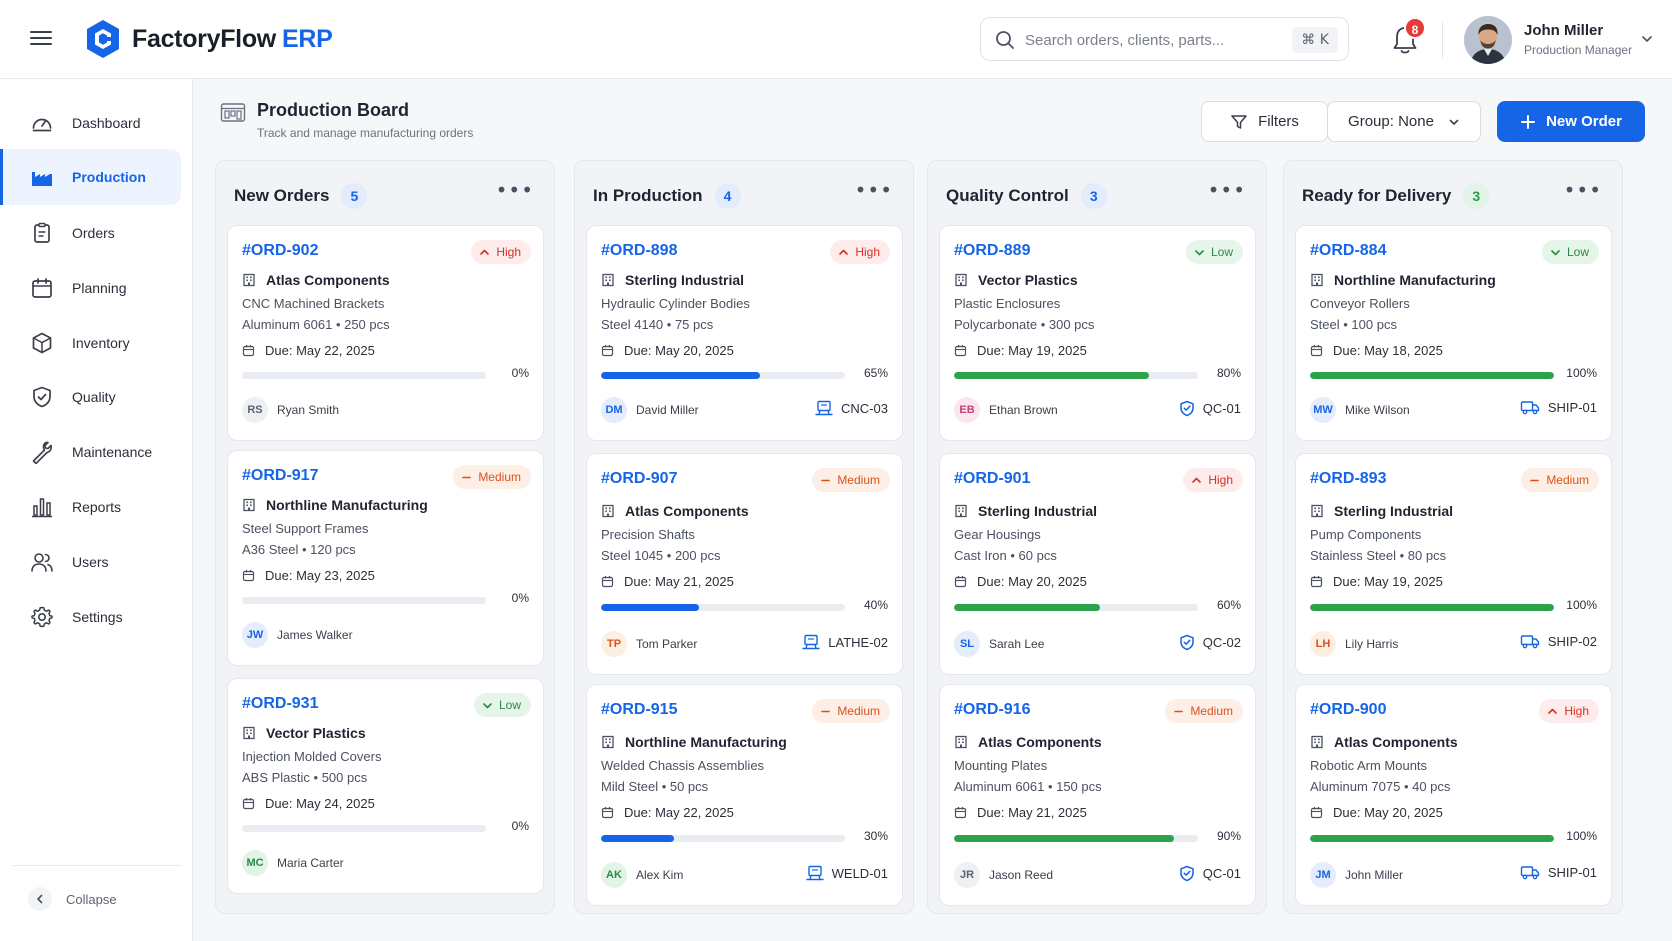 The image size is (1672, 941). I want to click on assignee-name: Alex Kim, so click(660, 875).